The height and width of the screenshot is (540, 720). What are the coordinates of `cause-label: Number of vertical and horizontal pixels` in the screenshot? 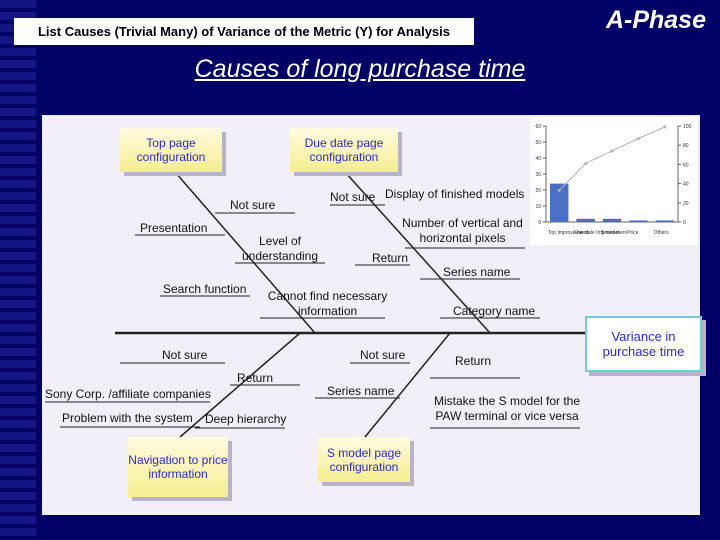 It's located at (462, 230).